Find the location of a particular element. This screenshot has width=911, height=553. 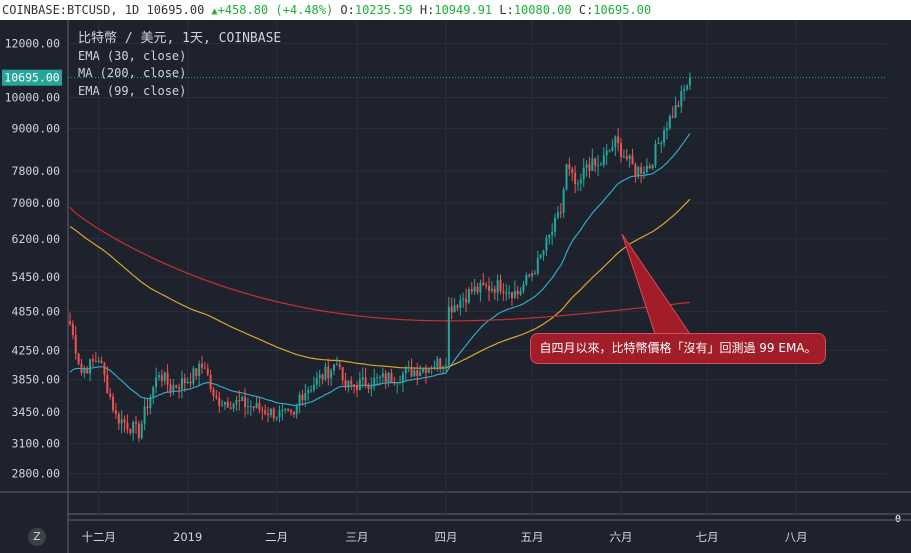

zoom-button: Z is located at coordinates (37, 537).